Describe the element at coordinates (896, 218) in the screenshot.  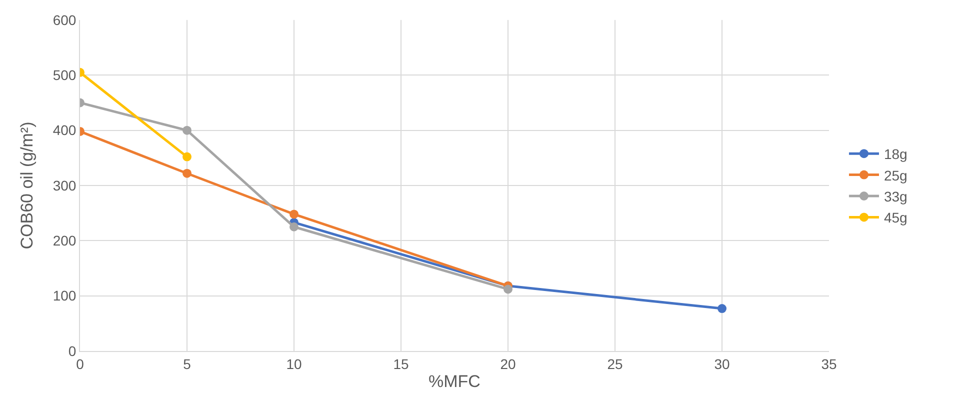
I see `legend-label: 45g` at that location.